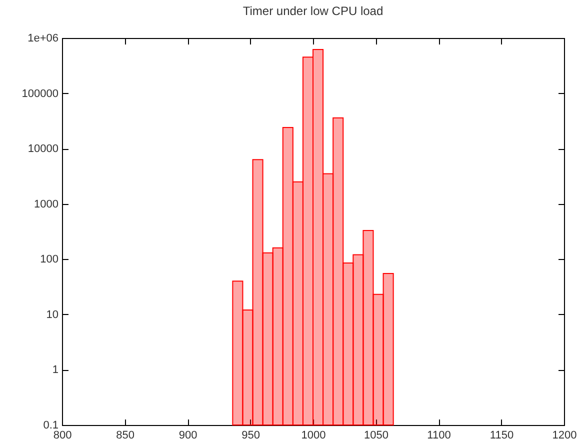 The width and height of the screenshot is (579, 445). I want to click on y-tick-label: 10000, so click(43, 149).